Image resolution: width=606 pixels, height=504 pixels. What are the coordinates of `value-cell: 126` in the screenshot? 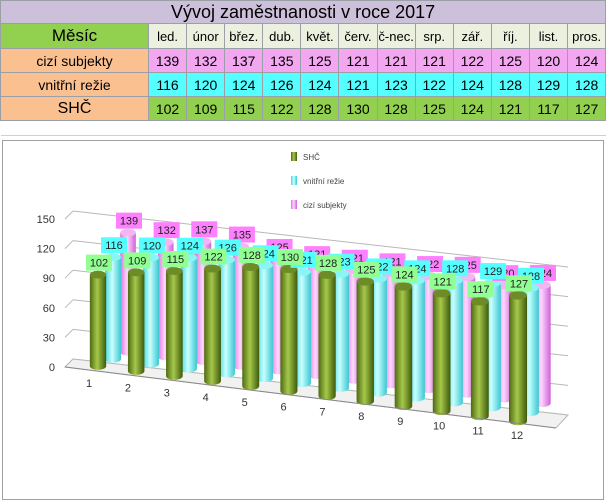 It's located at (282, 84).